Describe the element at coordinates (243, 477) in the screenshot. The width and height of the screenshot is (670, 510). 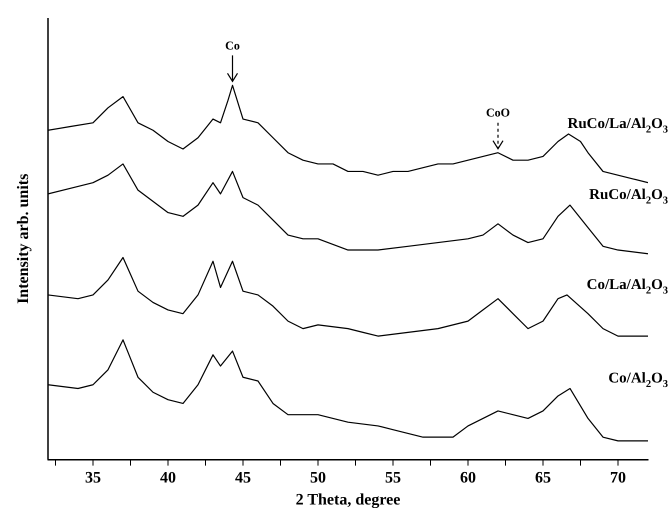
I see `x-tick-label: 45` at that location.